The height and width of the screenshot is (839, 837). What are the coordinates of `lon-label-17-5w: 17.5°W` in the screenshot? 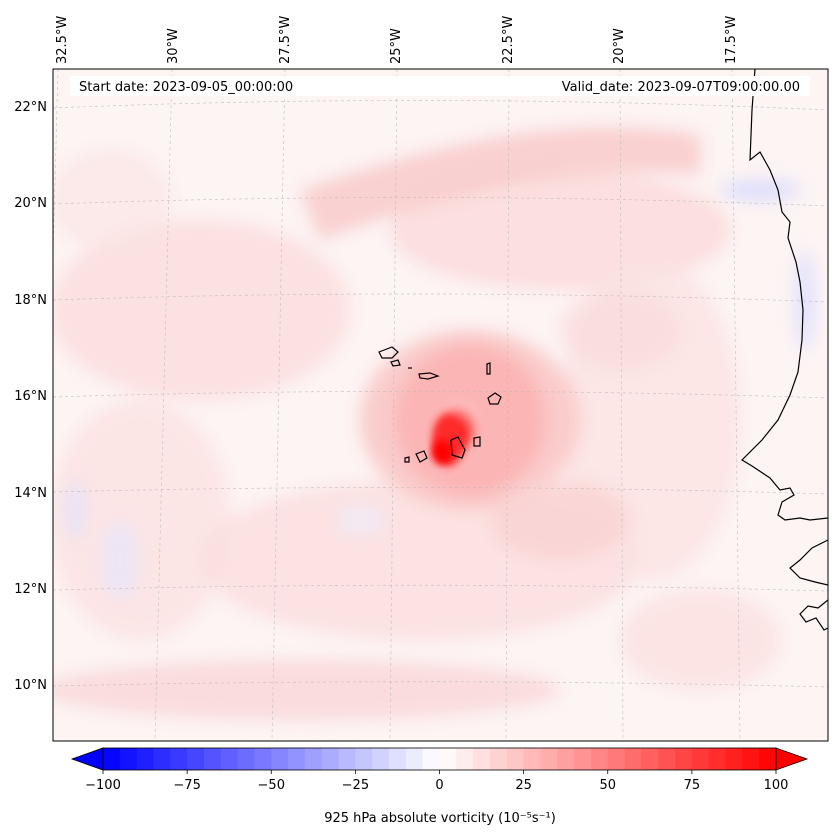 It's located at (731, 40).